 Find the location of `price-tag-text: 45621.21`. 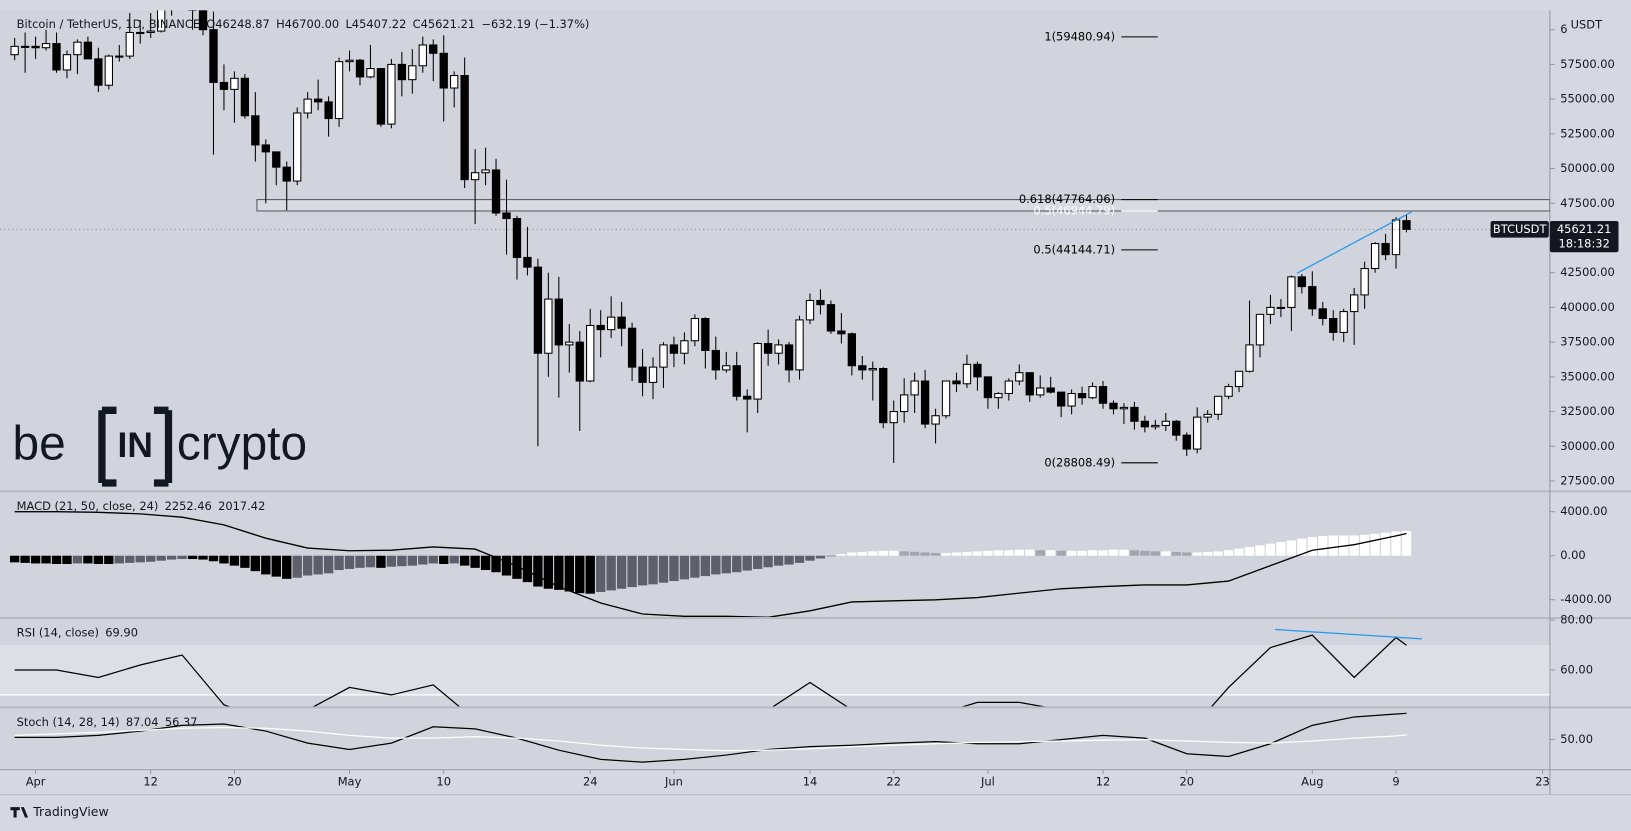

price-tag-text: 45621.21 is located at coordinates (1584, 229).